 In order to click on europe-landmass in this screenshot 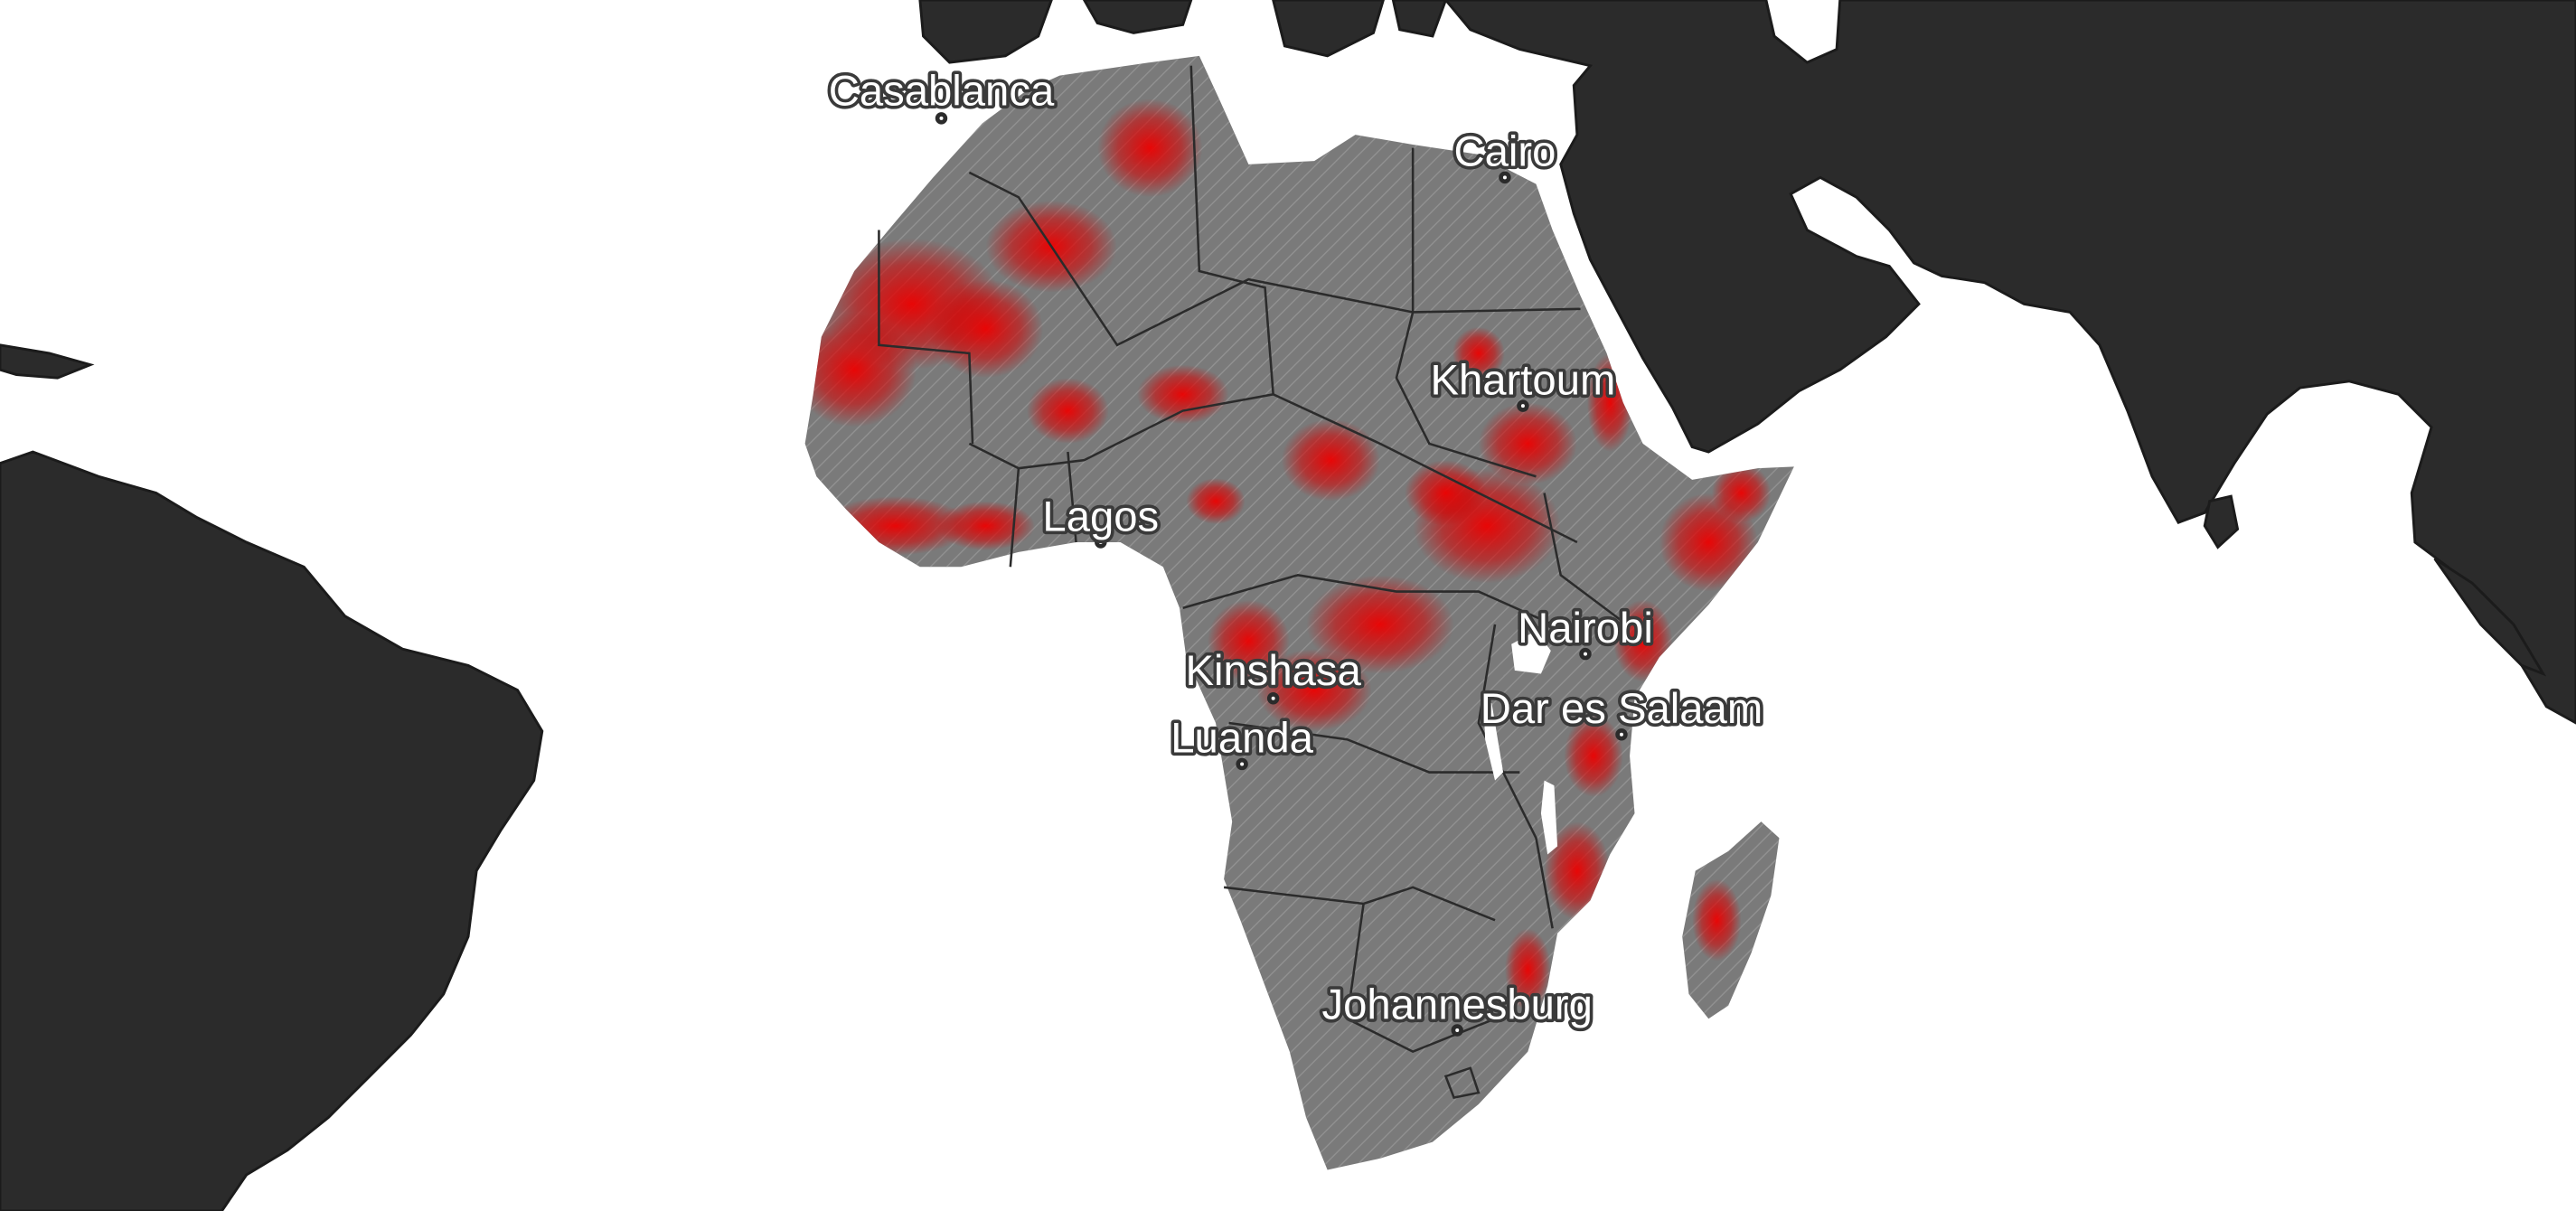, I will do `click(1183, 32)`.